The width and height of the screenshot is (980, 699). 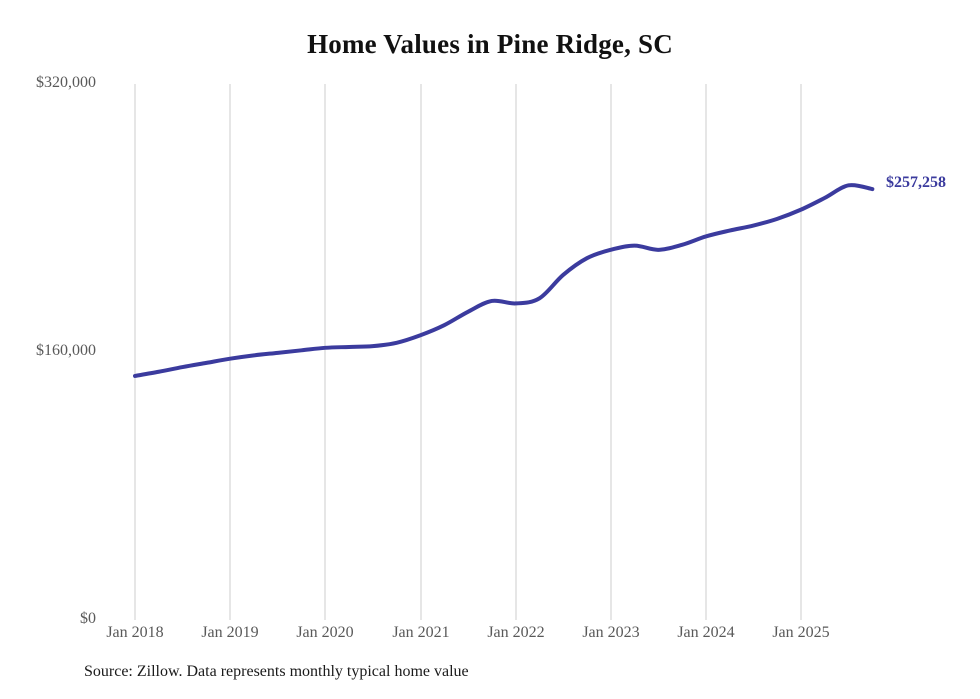 I want to click on x-tick-label: Jan 2023, so click(x=611, y=632).